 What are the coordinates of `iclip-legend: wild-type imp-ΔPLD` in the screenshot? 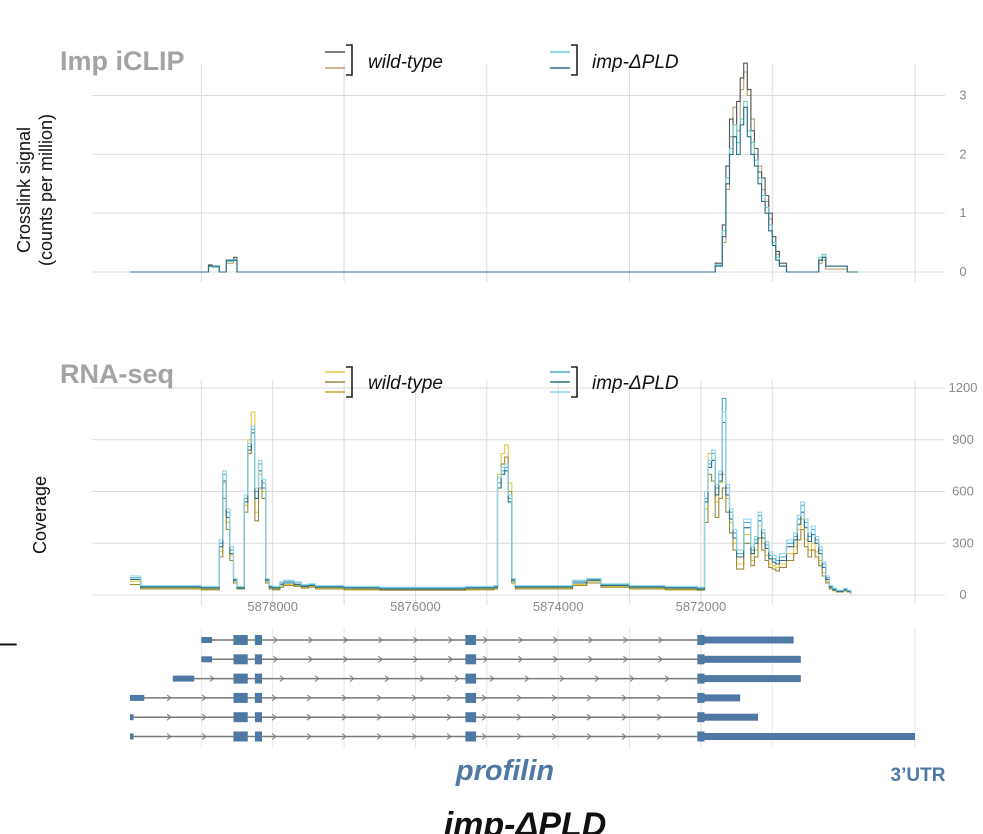 It's located at (502, 60).